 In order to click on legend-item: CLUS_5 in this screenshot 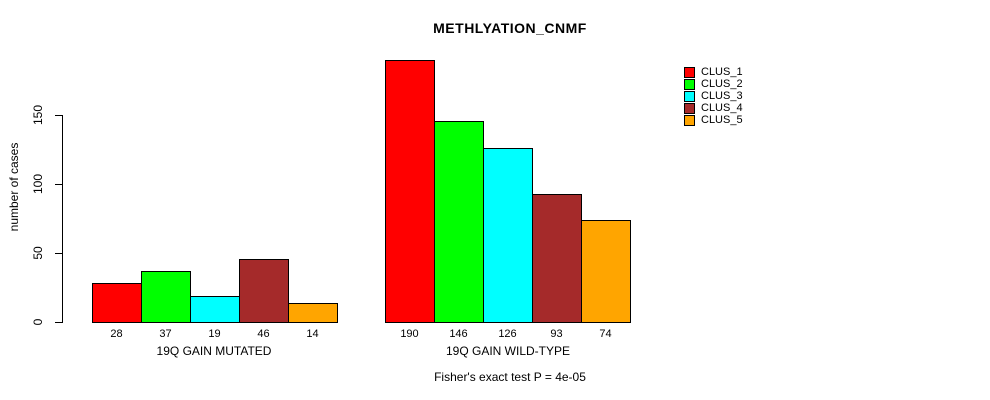, I will do `click(713, 120)`.